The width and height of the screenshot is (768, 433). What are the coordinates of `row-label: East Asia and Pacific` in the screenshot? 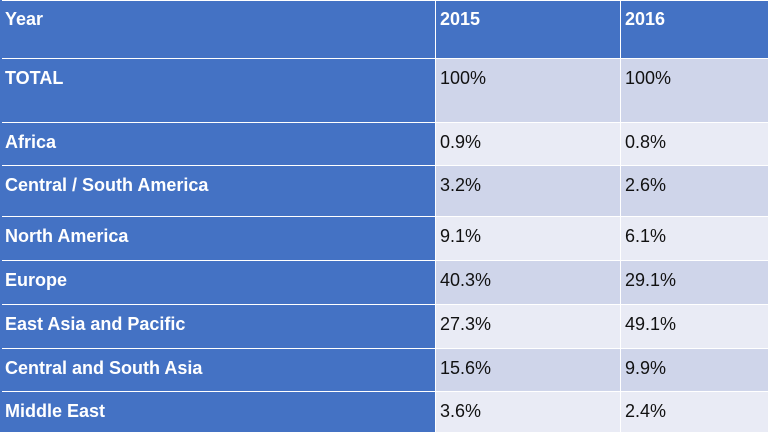 It's located at (218, 327).